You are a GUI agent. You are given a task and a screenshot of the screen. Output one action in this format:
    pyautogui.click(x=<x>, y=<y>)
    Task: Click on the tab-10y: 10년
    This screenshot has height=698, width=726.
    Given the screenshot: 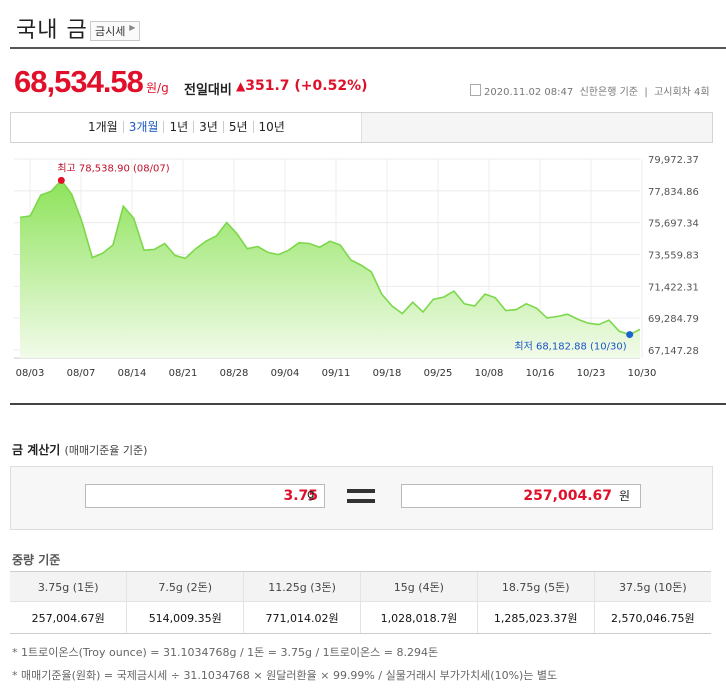 What is the action you would take?
    pyautogui.click(x=271, y=127)
    